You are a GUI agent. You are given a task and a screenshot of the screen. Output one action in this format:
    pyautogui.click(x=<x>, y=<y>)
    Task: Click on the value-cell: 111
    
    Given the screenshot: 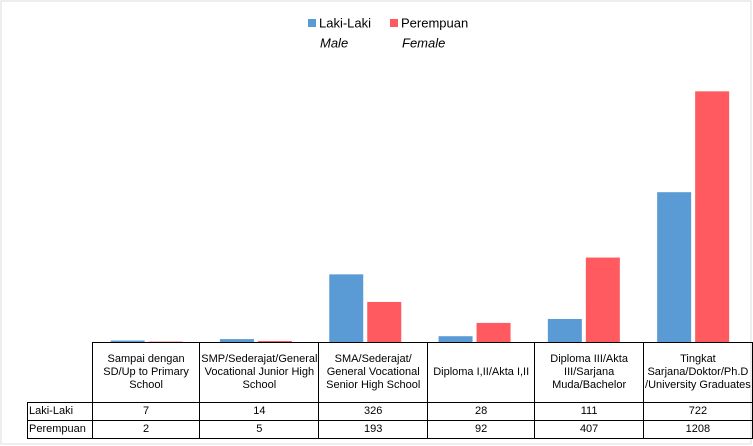 What is the action you would take?
    pyautogui.click(x=589, y=411)
    